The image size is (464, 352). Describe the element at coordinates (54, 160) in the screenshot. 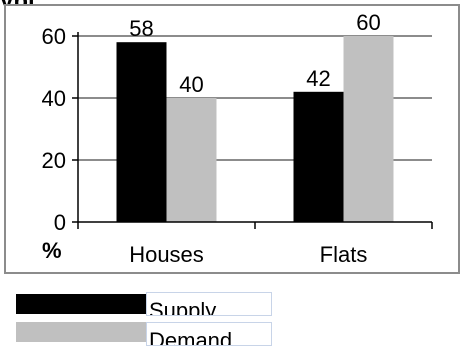

I see `y-tick-label: 20` at that location.